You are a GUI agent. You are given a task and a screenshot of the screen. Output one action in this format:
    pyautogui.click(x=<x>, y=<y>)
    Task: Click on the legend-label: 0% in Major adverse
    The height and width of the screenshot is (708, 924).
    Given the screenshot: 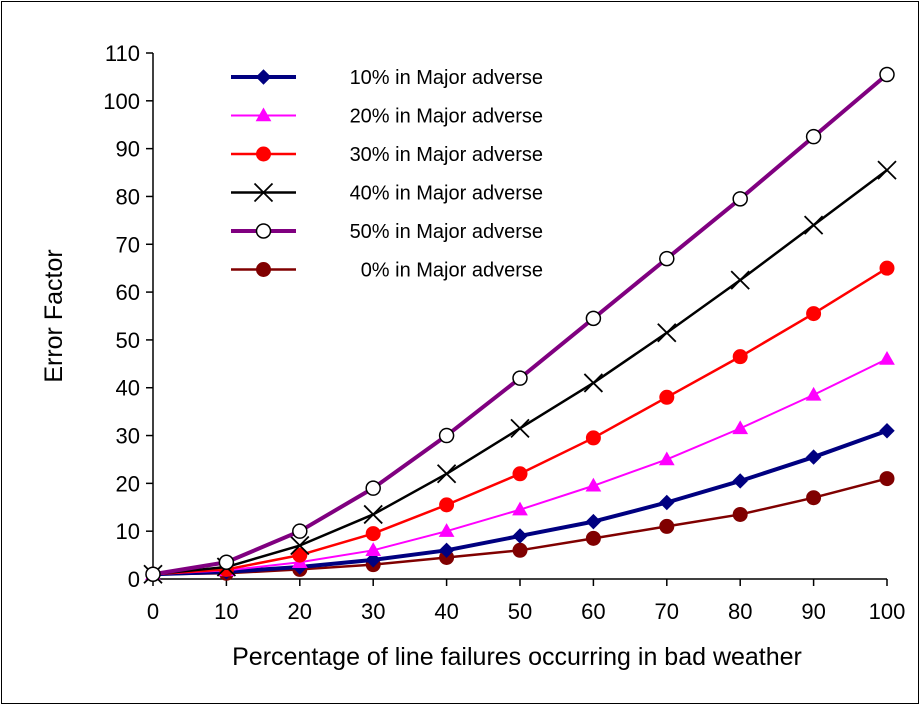 What is the action you would take?
    pyautogui.click(x=452, y=271)
    